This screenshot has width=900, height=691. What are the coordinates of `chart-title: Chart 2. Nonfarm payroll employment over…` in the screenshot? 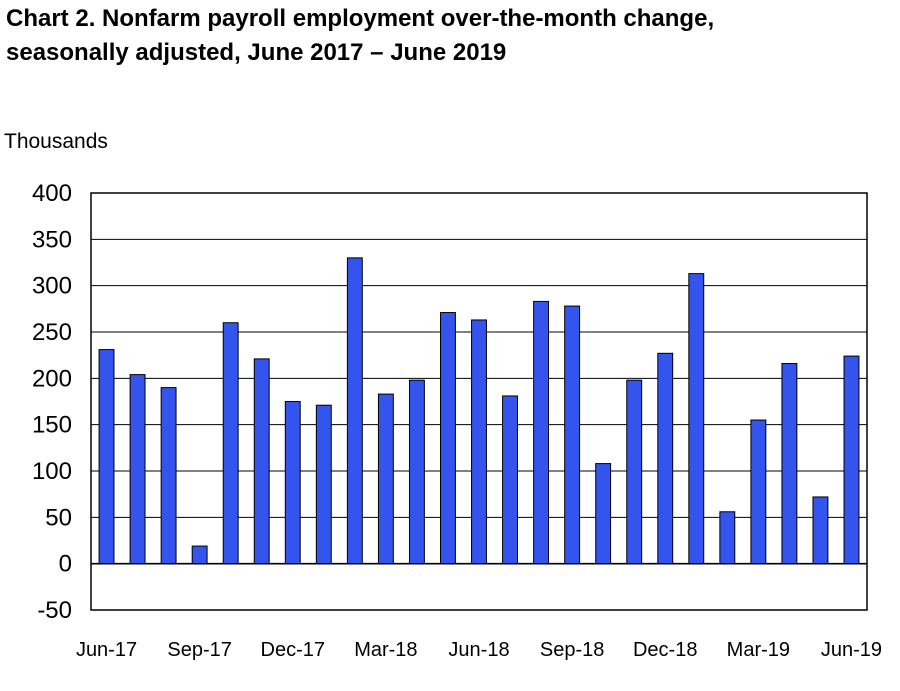 It's located at (360, 36).